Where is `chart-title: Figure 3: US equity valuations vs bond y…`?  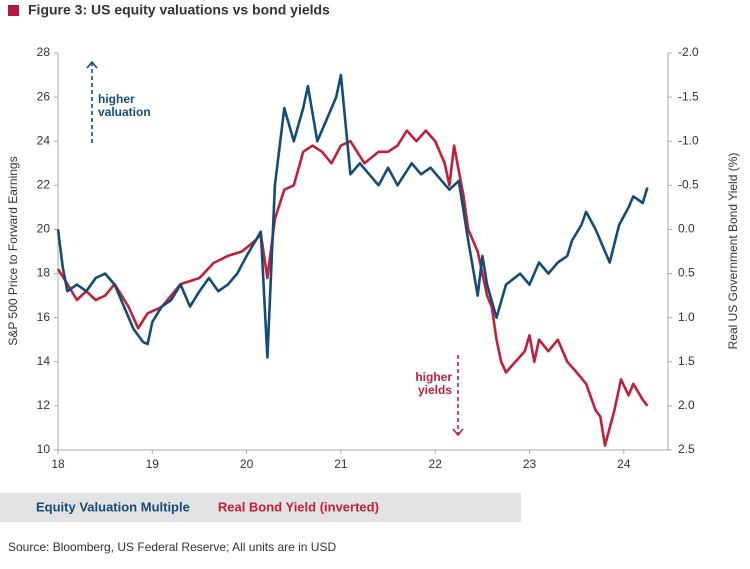 chart-title: Figure 3: US equity valuations vs bond y… is located at coordinates (179, 10).